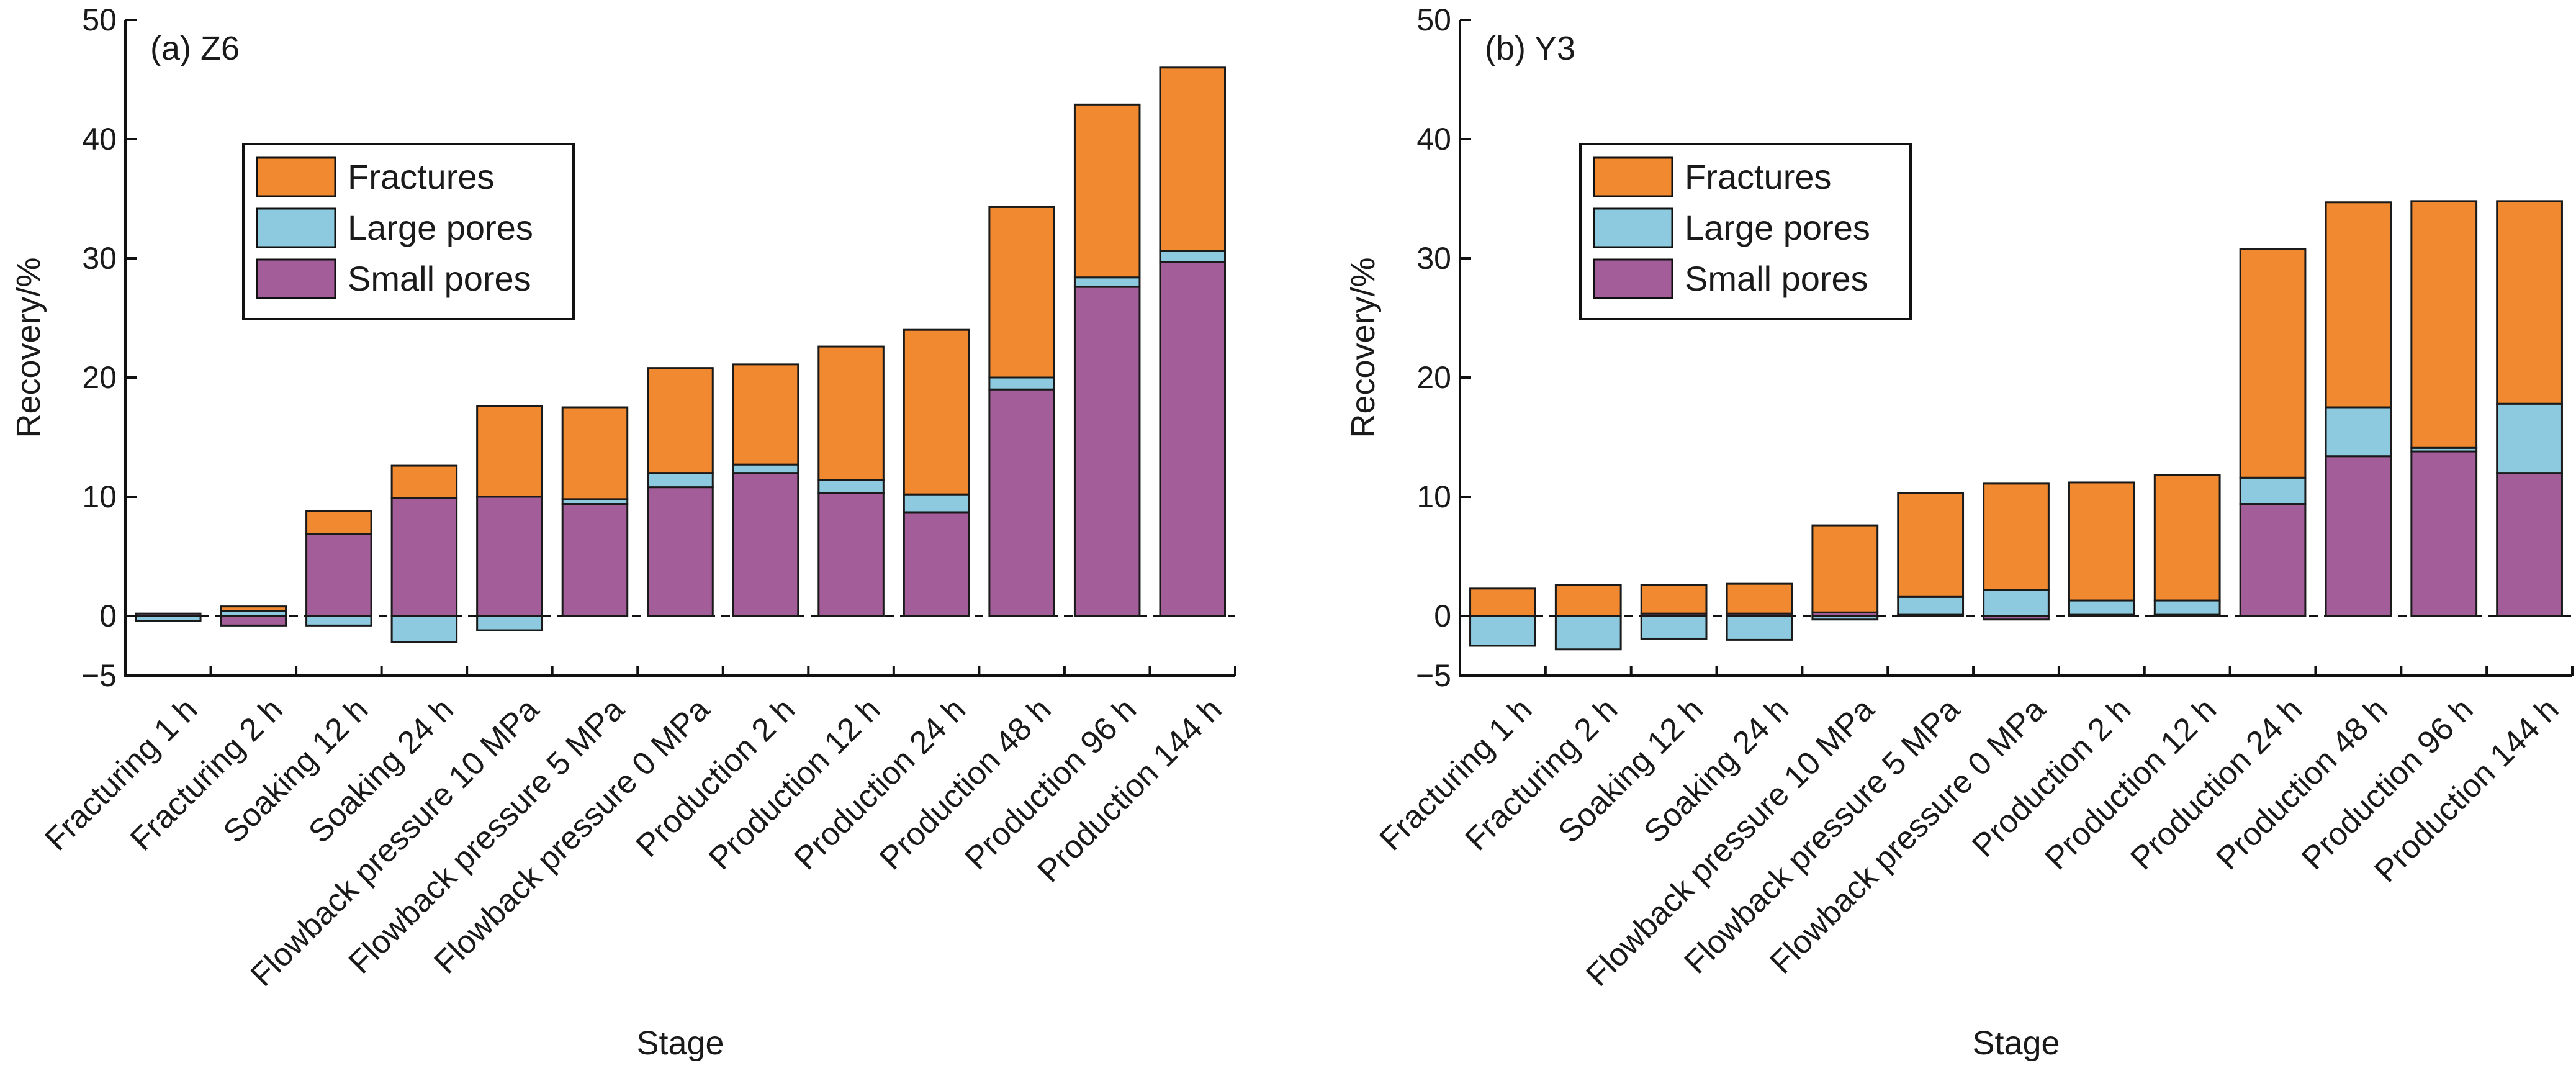  Describe the element at coordinates (253, 621) in the screenshot. I see `bar-small-pores-fracturing-2-h` at that location.